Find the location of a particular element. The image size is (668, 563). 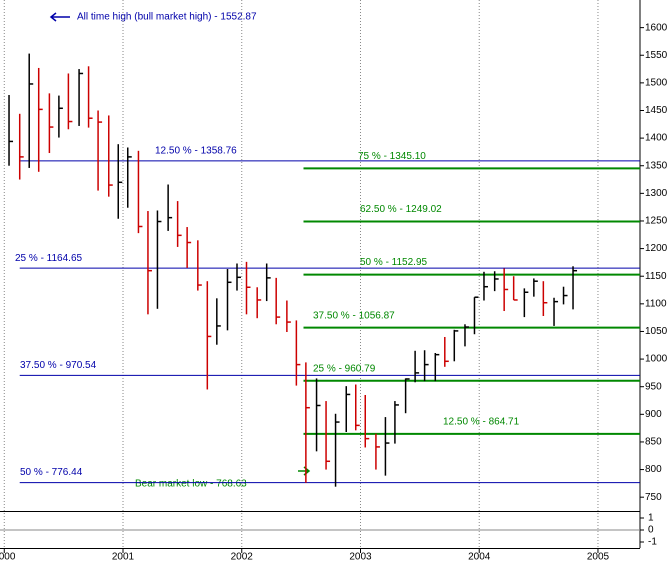

fib-label: 50 % - 776.44 is located at coordinates (51, 472).